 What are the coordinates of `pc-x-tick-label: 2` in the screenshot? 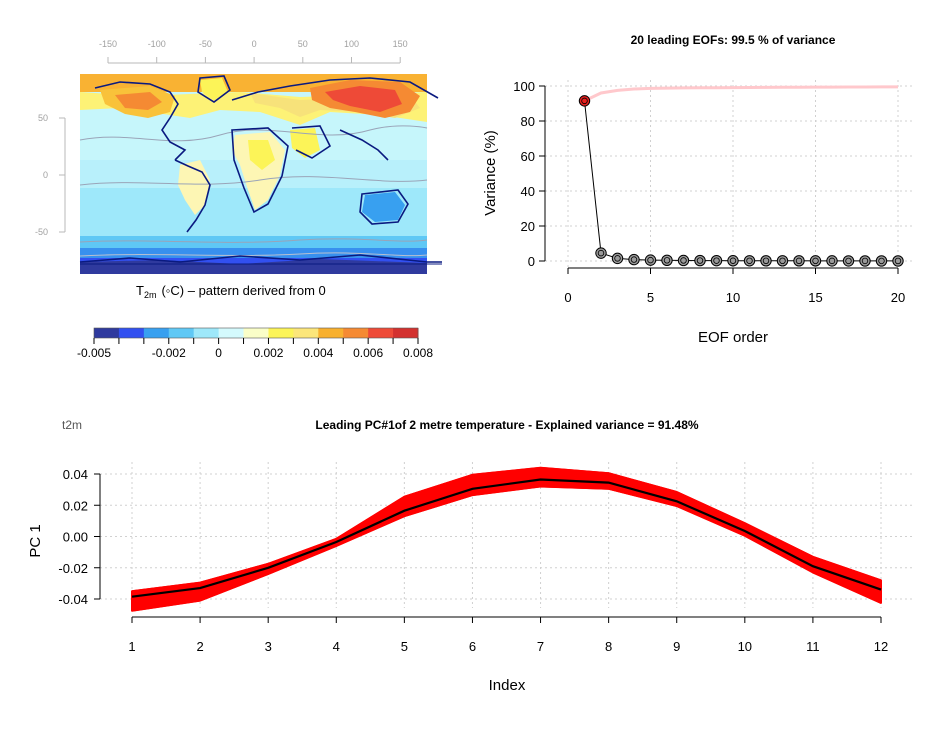 It's located at (199, 646).